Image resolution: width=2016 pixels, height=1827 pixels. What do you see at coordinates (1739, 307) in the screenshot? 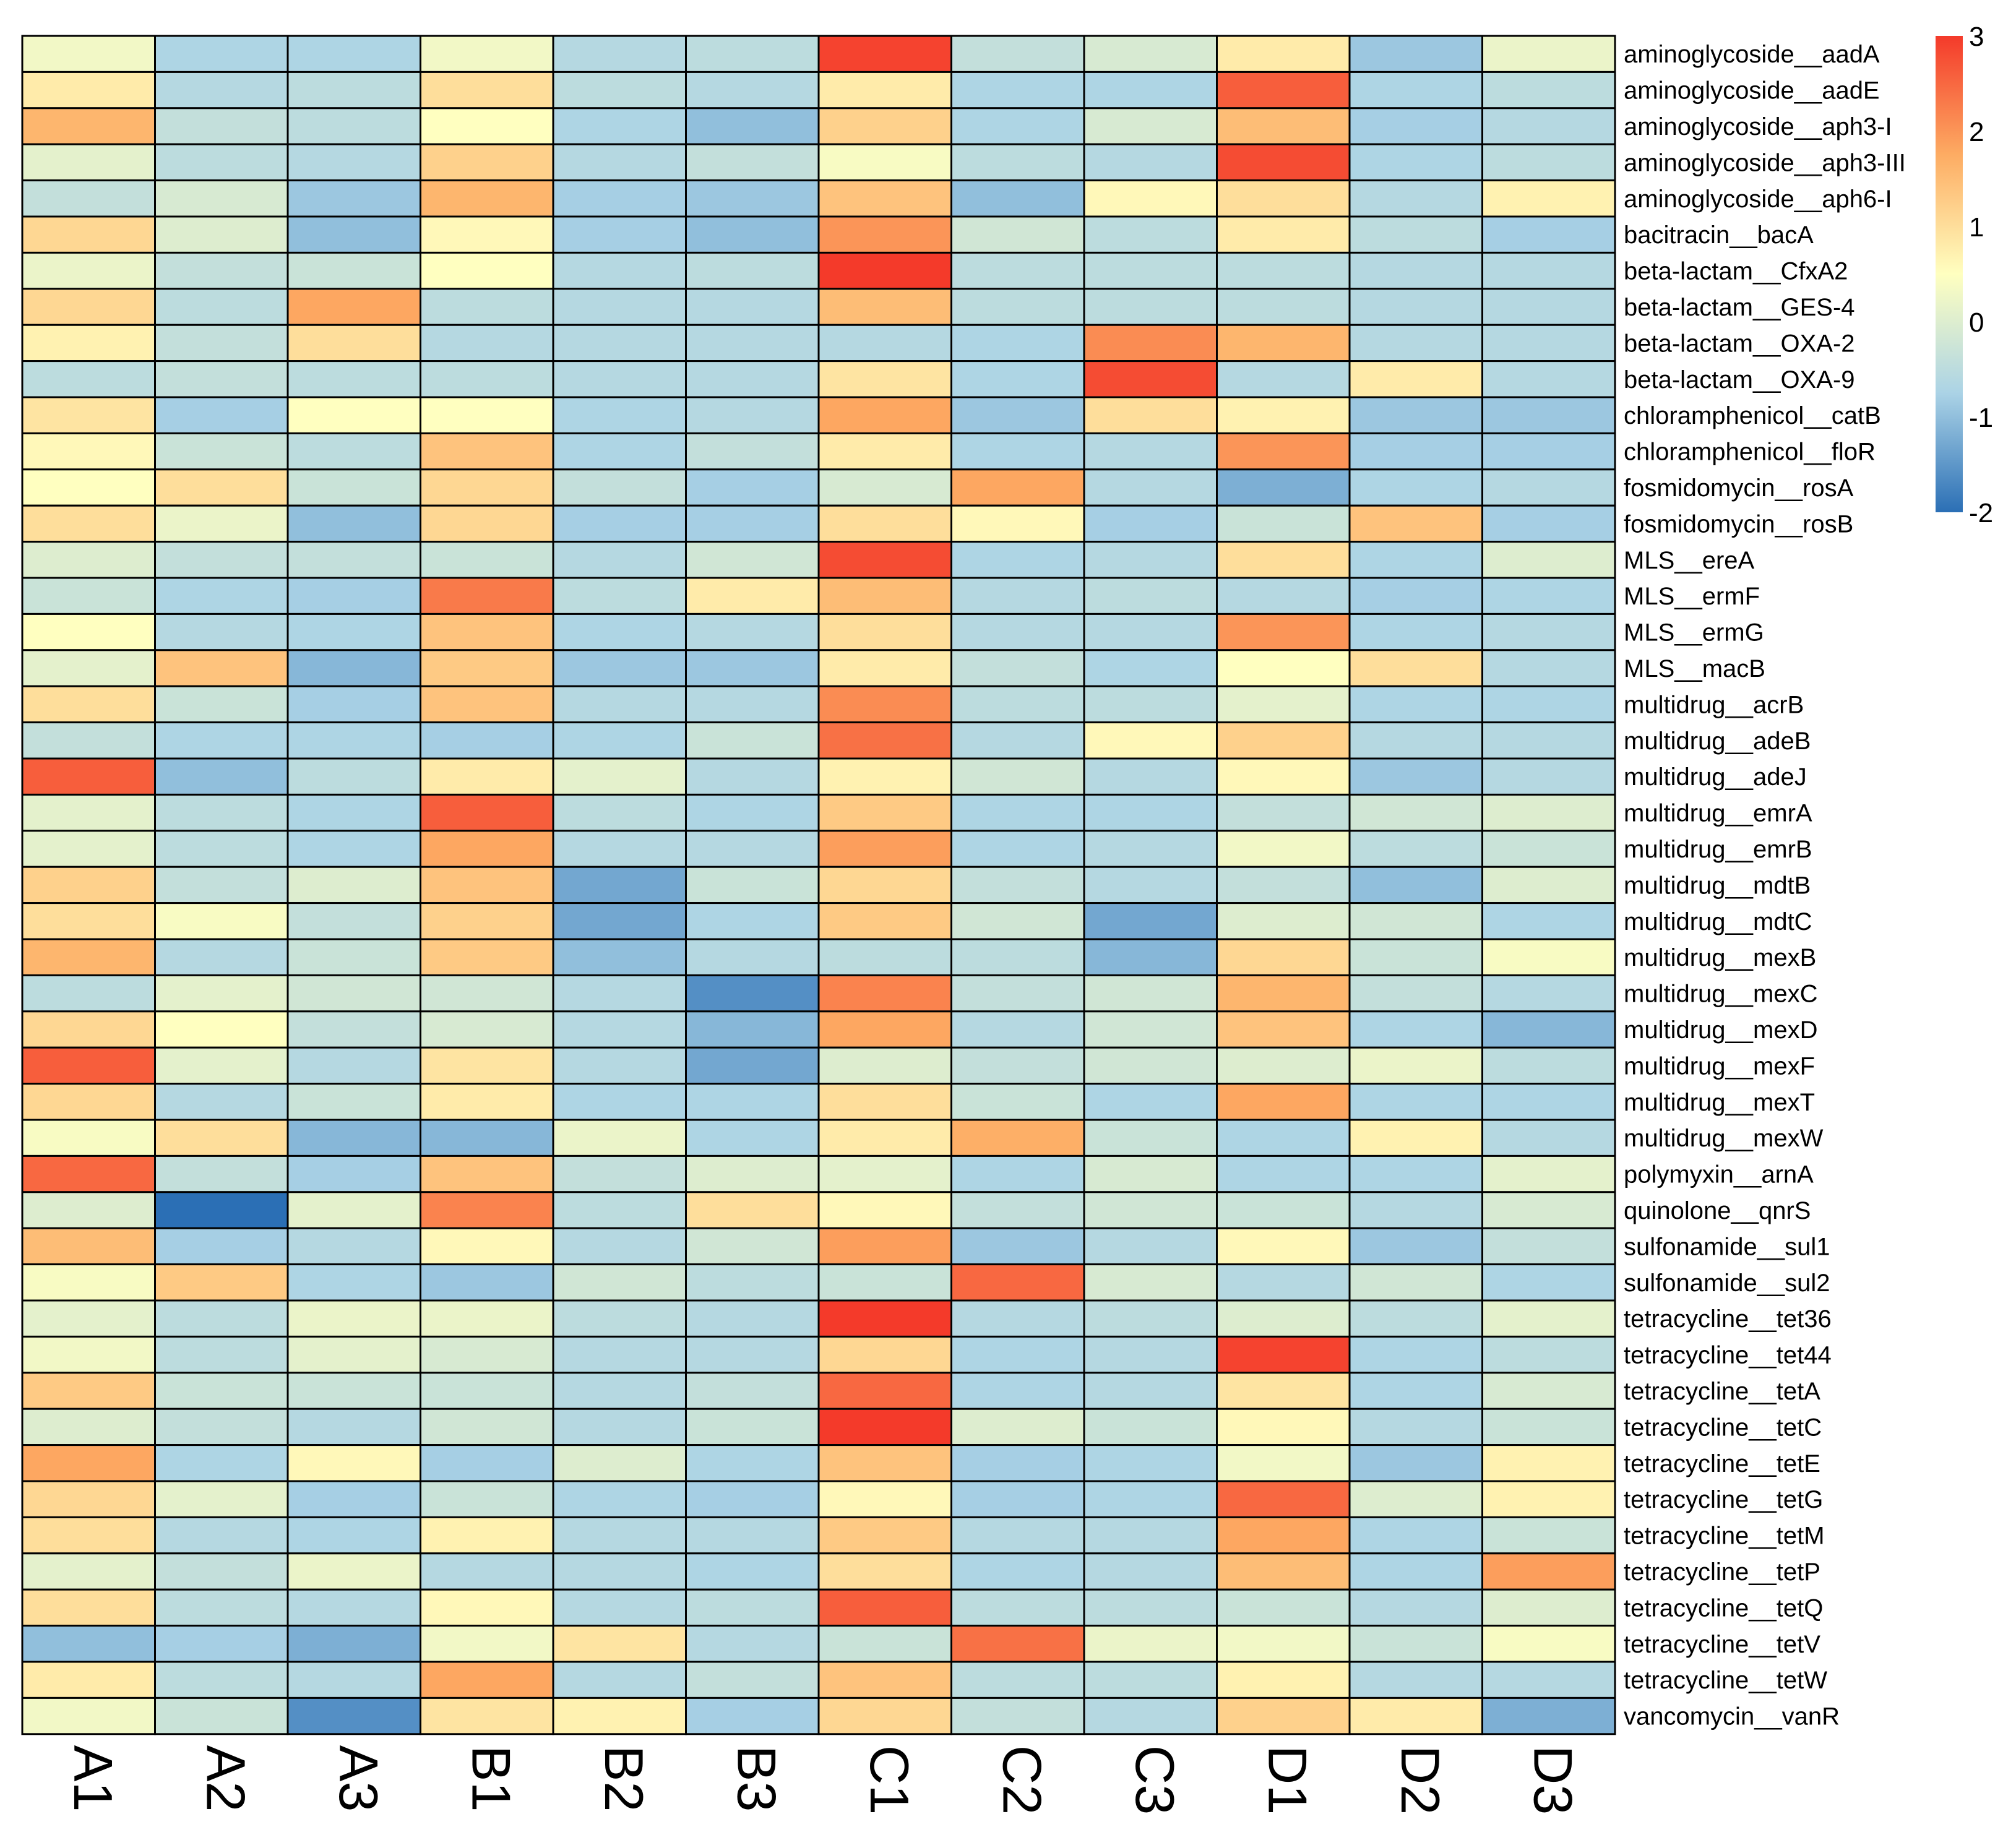
I see `row-label: beta-lactam__GES-4` at bounding box center [1739, 307].